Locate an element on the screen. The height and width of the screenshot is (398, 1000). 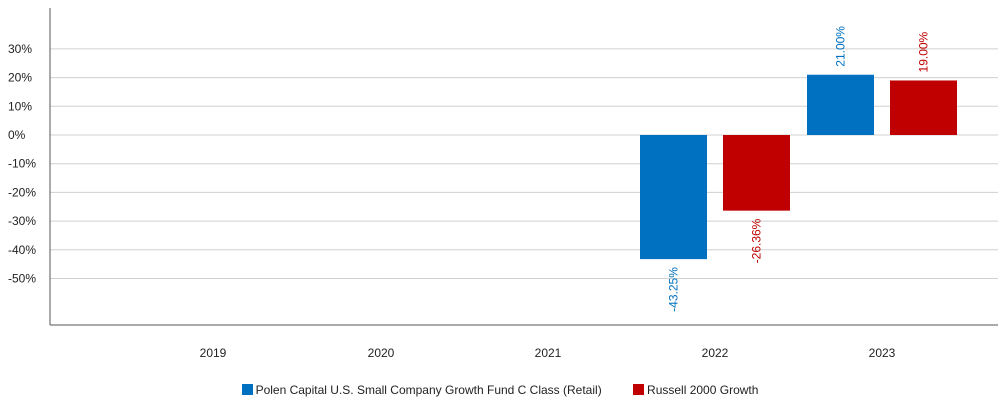
x-tick-label: 2019 is located at coordinates (213, 353).